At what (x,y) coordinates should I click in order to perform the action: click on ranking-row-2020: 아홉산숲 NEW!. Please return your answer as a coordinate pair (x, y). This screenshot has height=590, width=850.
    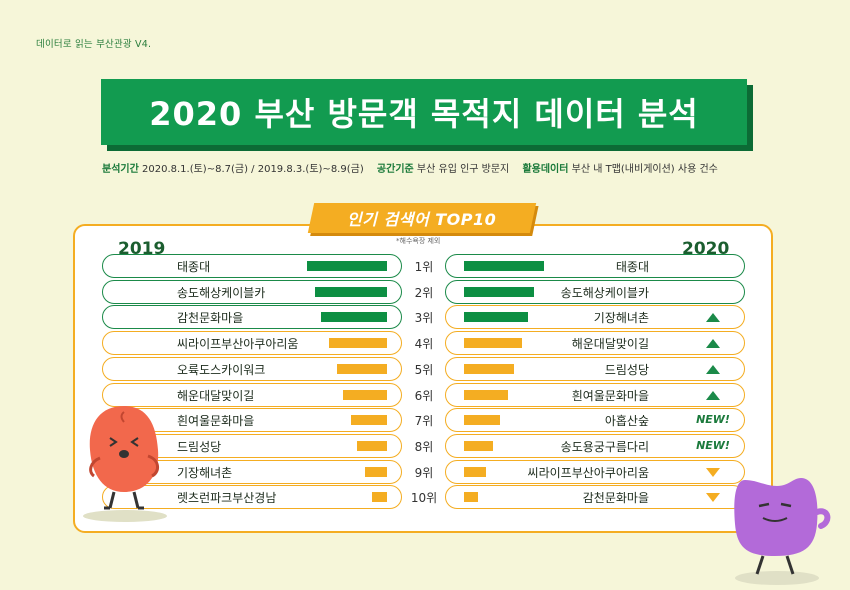
    Looking at the image, I should click on (595, 420).